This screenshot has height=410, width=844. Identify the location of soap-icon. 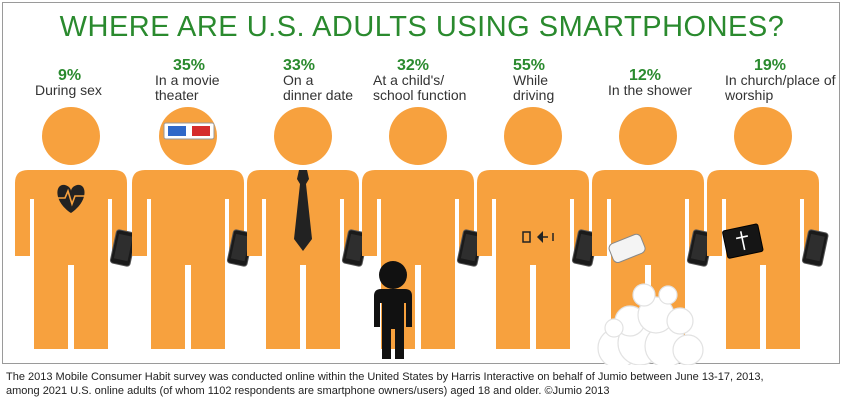
(627, 248).